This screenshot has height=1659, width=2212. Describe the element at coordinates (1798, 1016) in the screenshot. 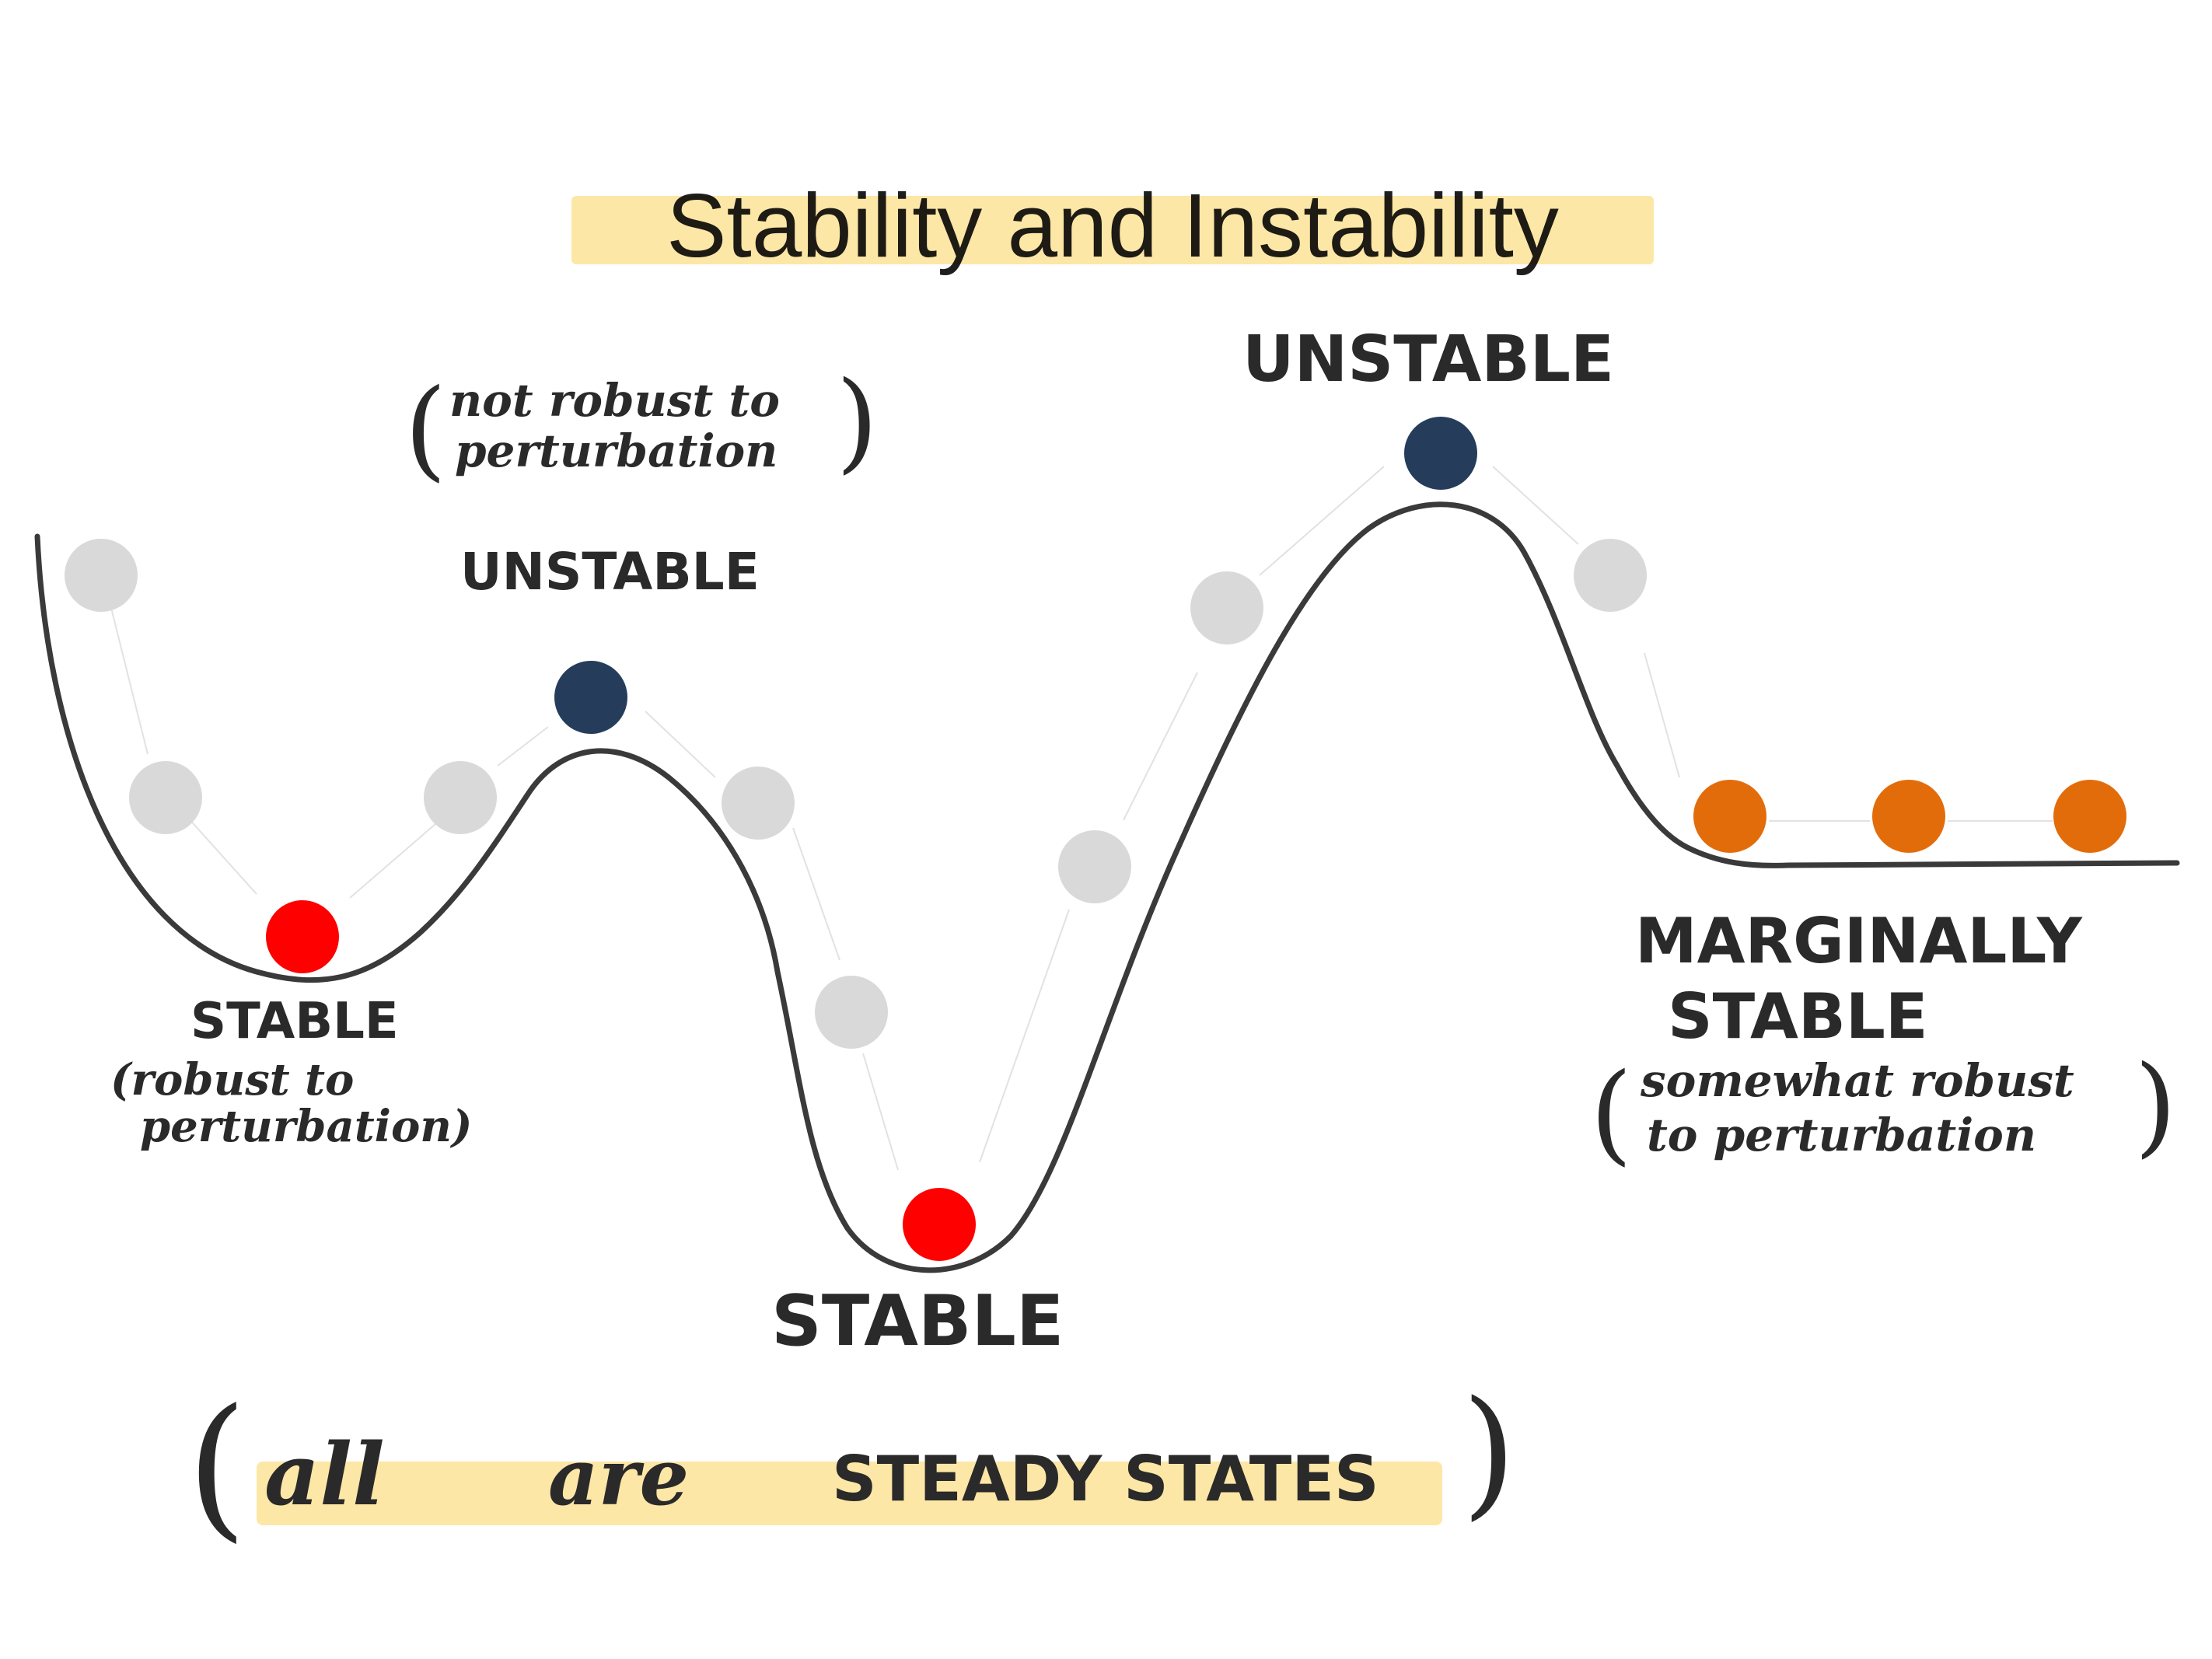

I see `label-marginal-2: STABLE` at that location.